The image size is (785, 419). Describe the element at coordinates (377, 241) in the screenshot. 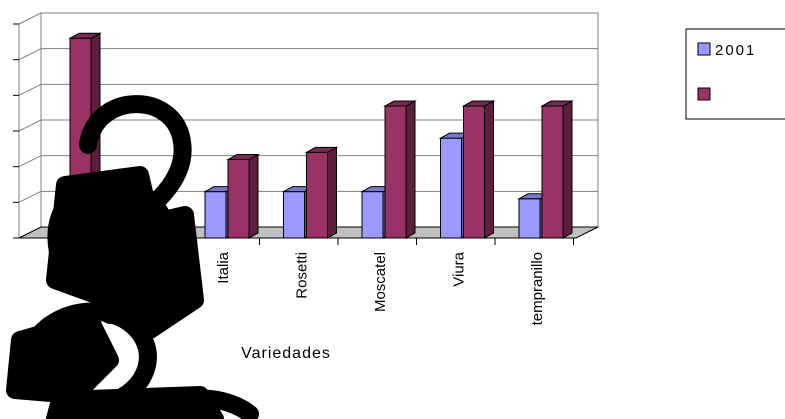

I see `x-axis-ticks` at that location.